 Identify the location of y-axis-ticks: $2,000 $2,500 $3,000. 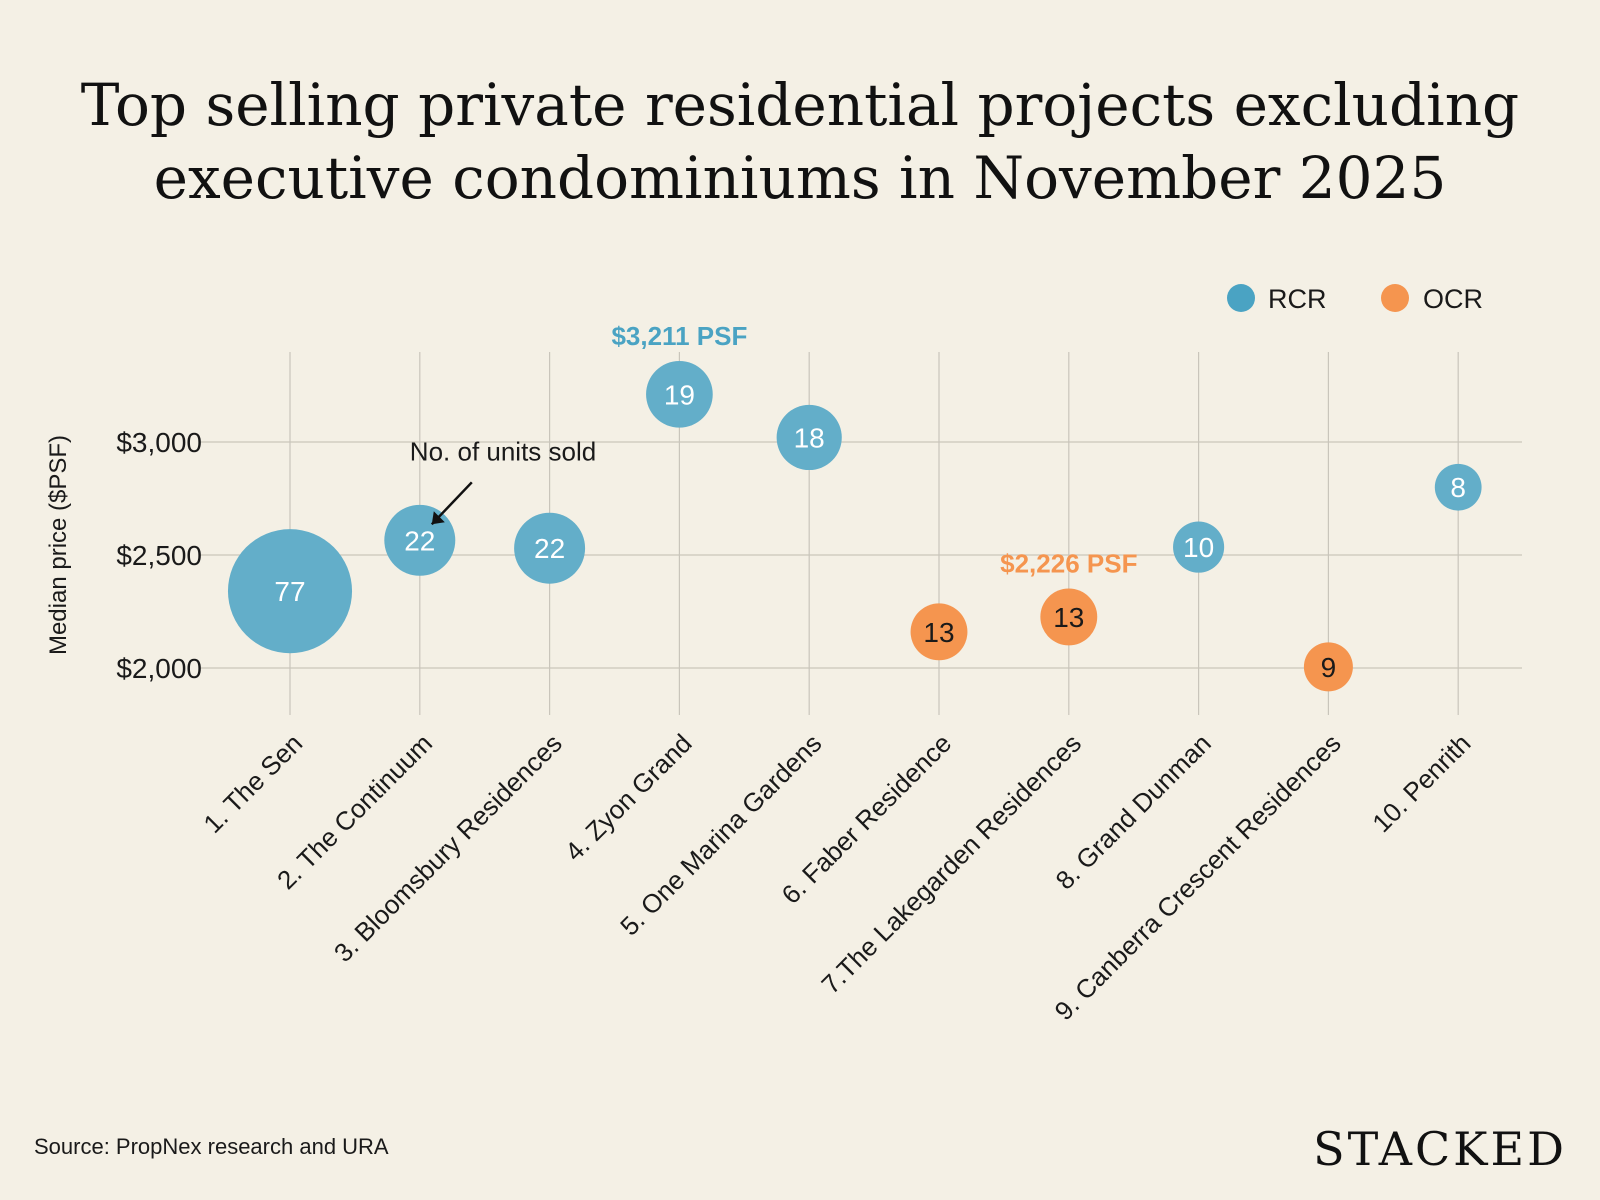
(159, 555).